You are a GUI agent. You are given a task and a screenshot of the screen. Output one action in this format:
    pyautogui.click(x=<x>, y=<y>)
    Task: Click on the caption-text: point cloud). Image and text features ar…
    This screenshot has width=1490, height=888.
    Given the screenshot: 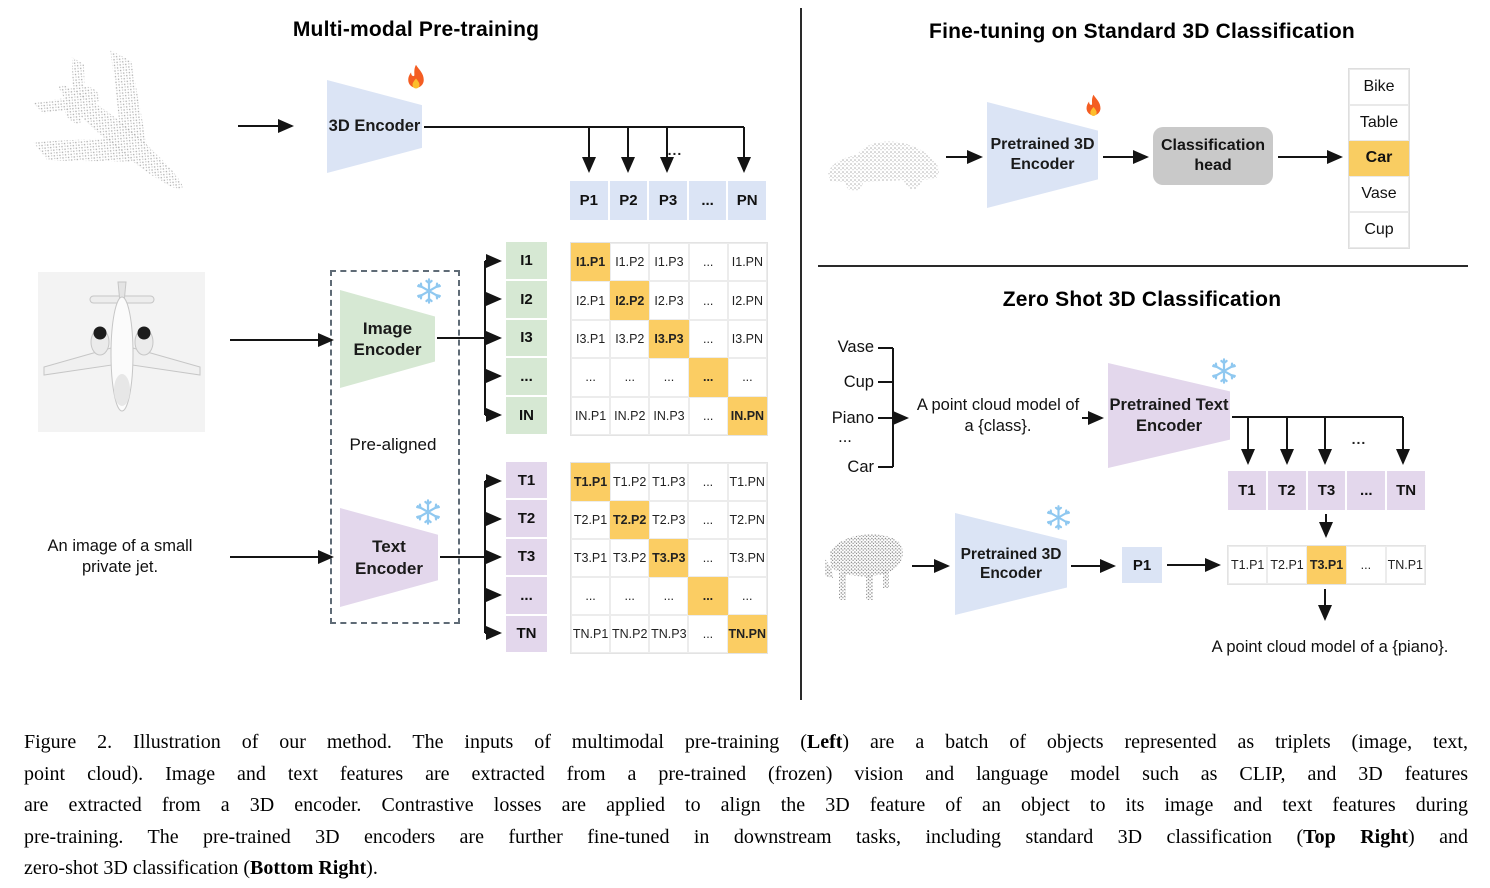 What is the action you would take?
    pyautogui.click(x=746, y=773)
    